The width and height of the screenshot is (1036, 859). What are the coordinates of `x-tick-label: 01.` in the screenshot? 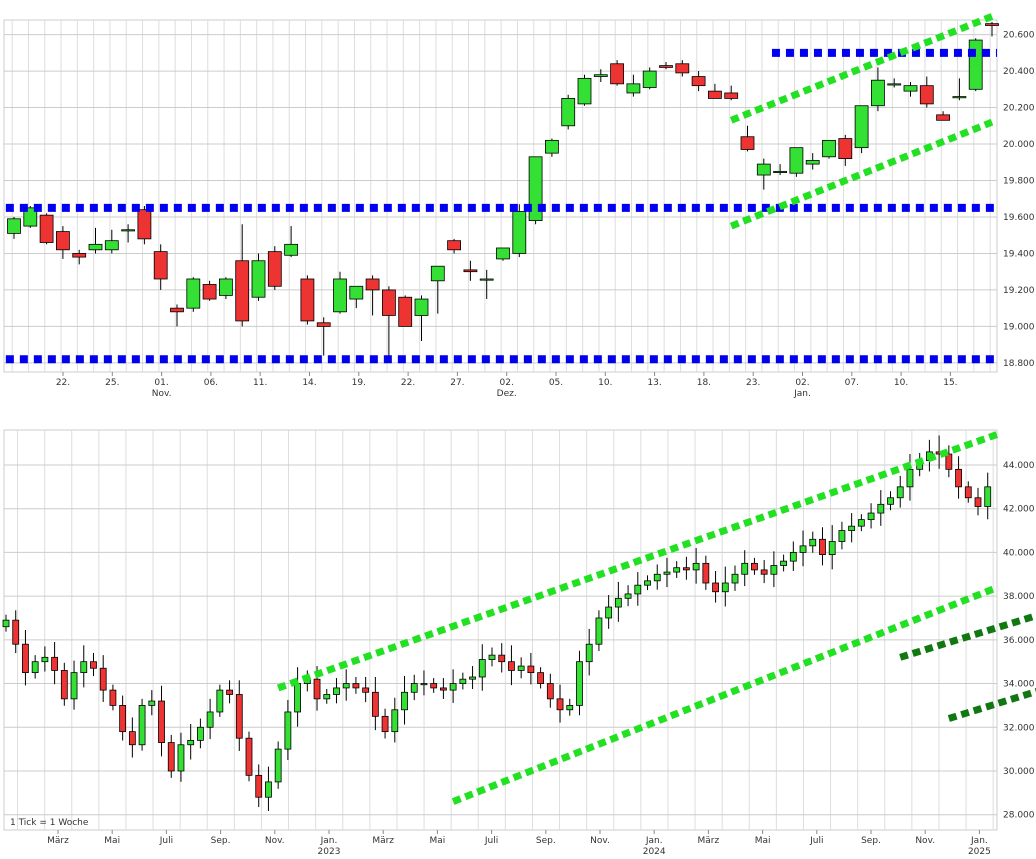 It's located at (161, 383).